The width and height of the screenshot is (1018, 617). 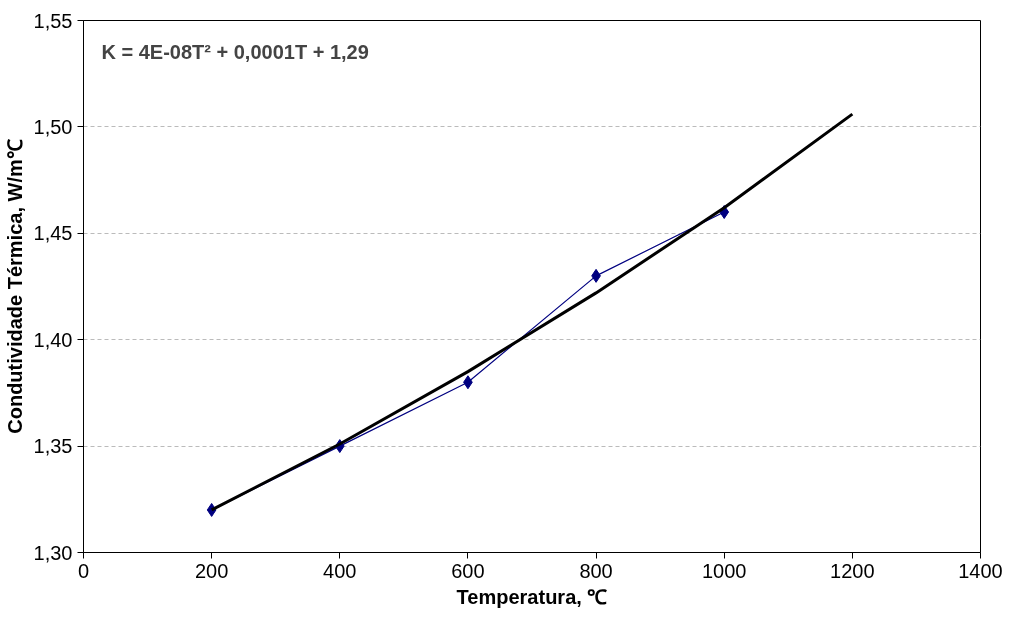 What do you see at coordinates (532, 596) in the screenshot?
I see `x-axis-title: Temperatura, ℃` at bounding box center [532, 596].